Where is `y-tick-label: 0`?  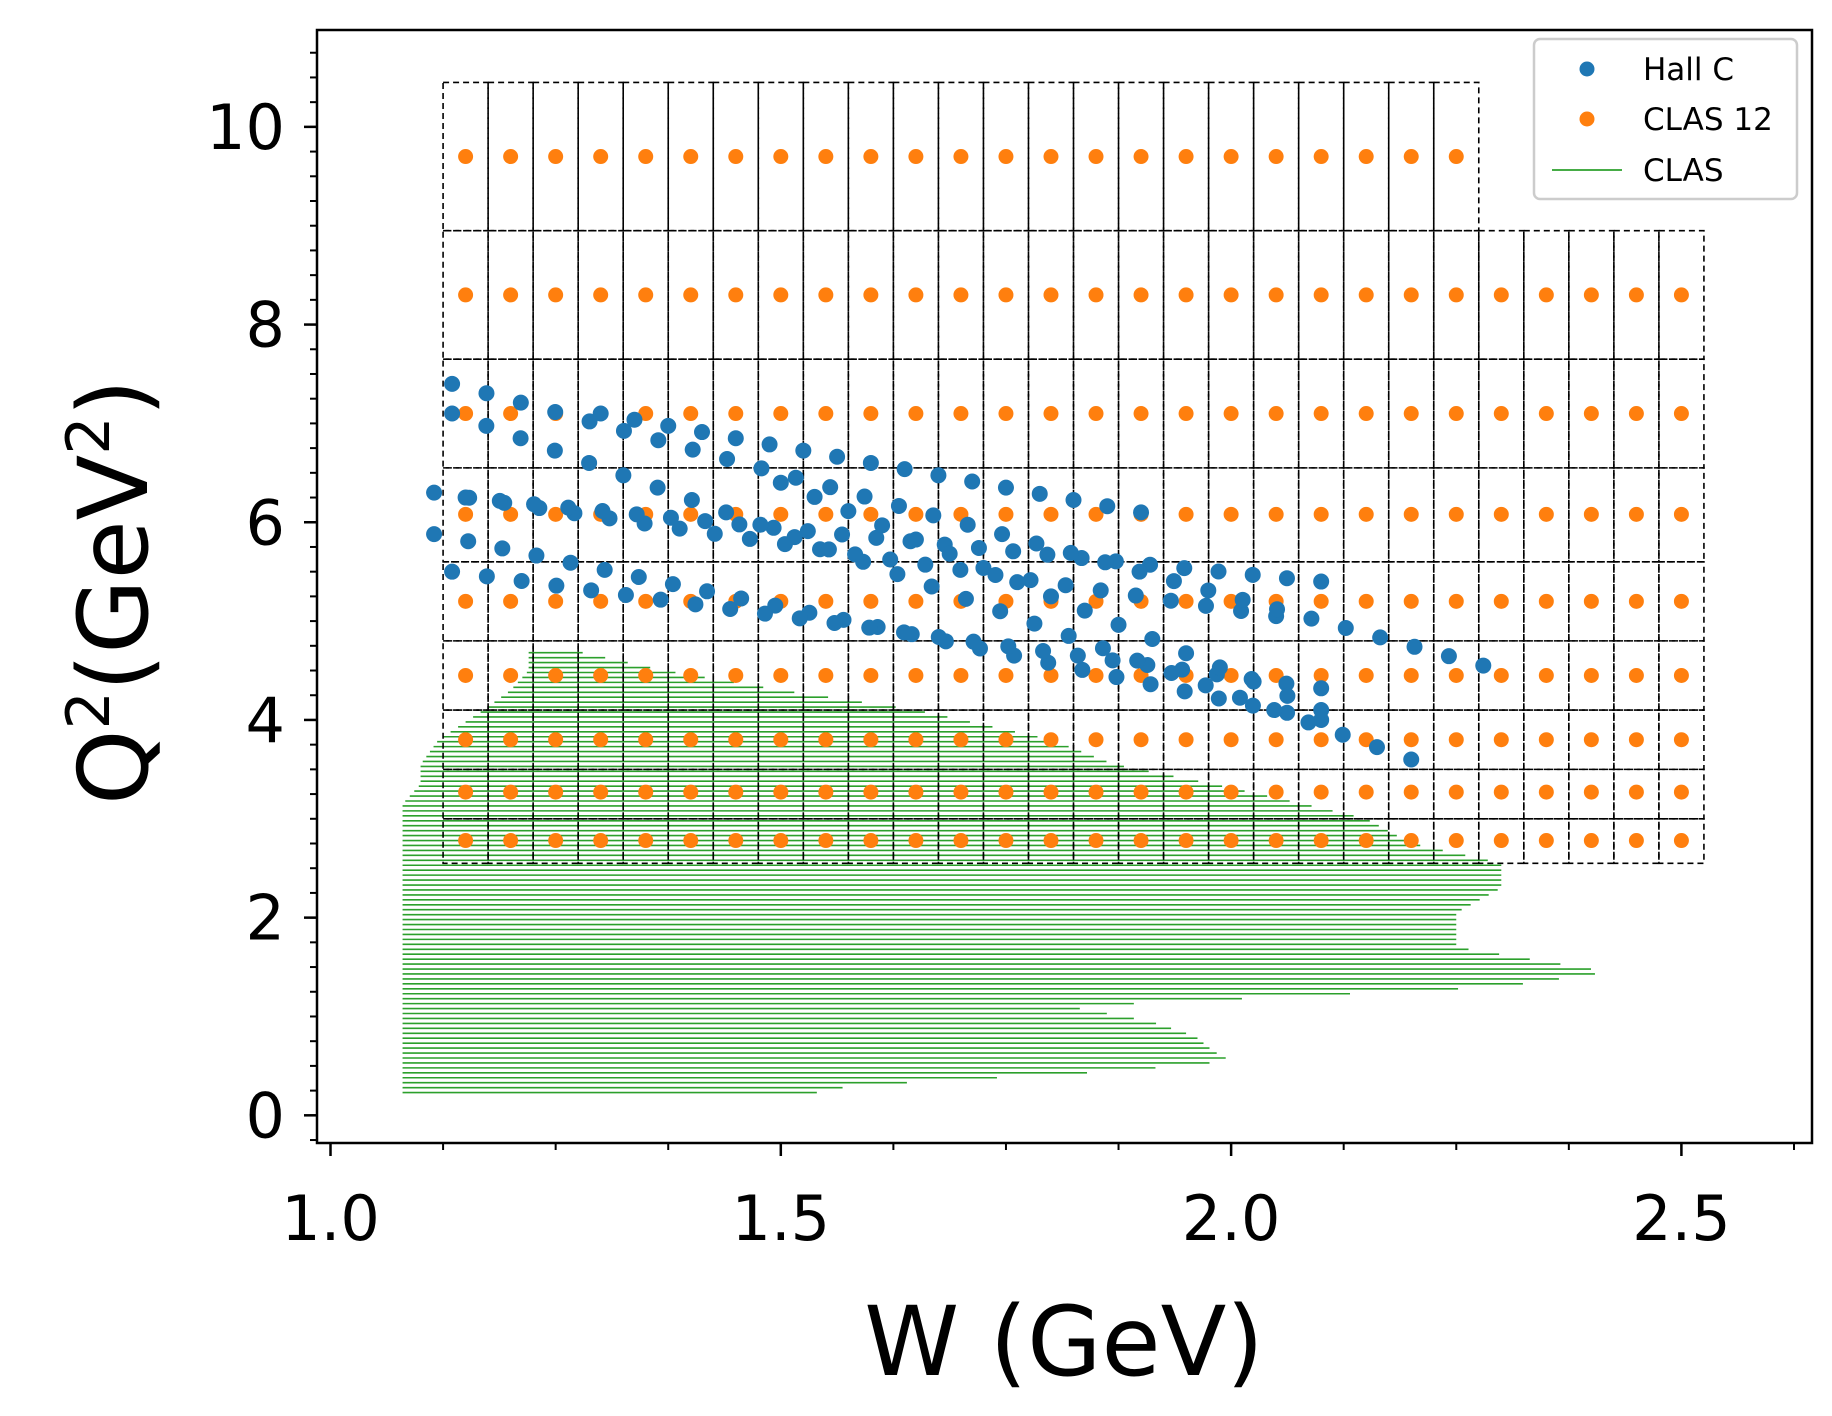
y-tick-label: 0 is located at coordinates (265, 1115).